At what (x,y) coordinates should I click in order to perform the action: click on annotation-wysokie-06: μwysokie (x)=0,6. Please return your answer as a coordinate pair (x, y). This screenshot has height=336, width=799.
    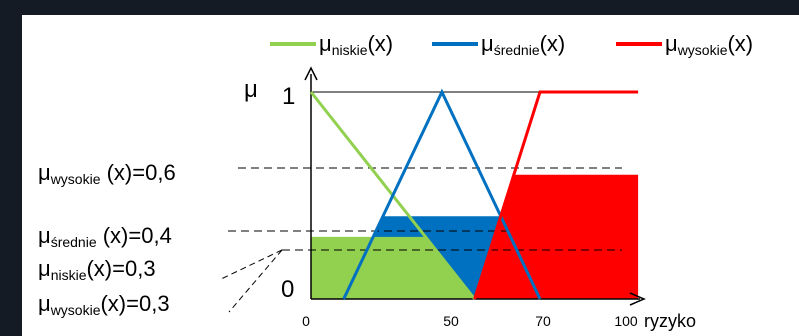
    Looking at the image, I should click on (107, 173).